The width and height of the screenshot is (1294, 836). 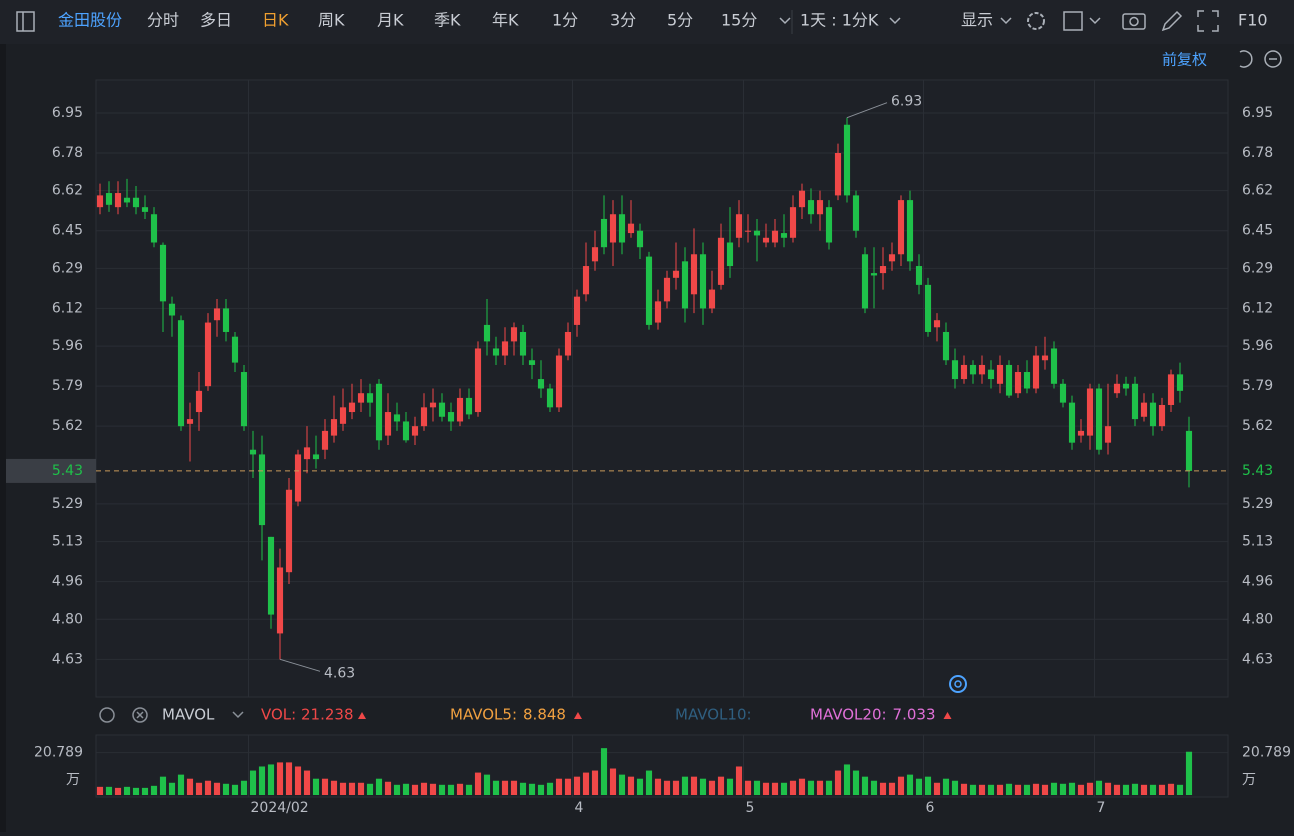 What do you see at coordinates (1172, 21) in the screenshot?
I see `draw-icon` at bounding box center [1172, 21].